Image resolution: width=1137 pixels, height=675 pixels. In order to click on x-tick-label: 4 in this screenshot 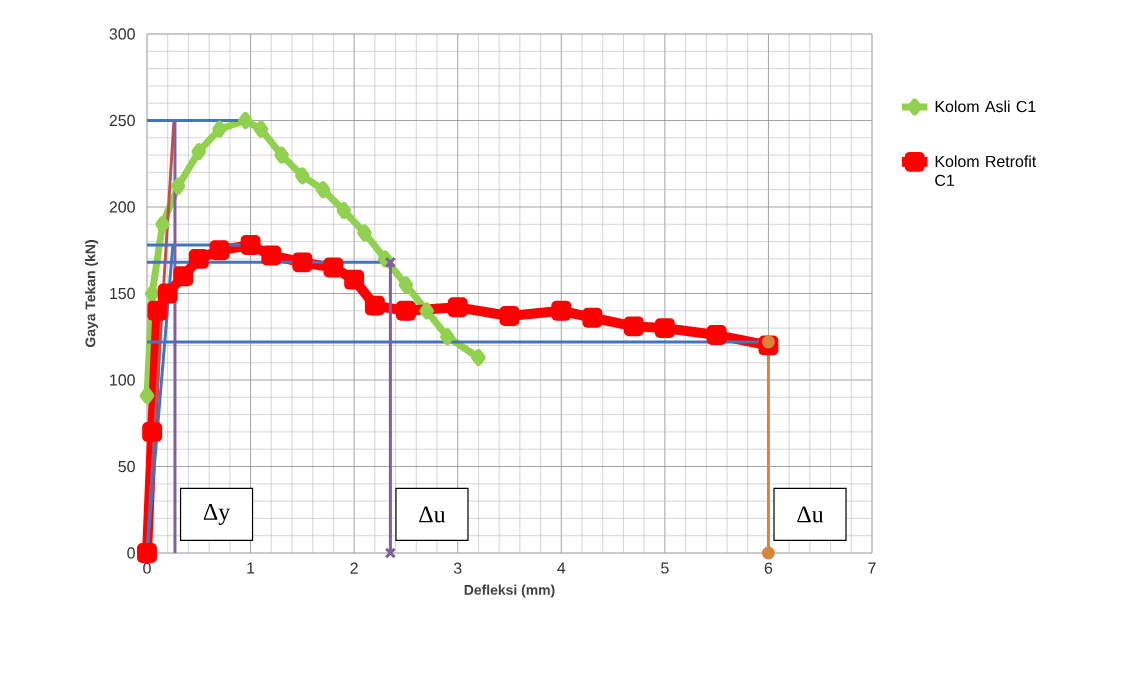, I will do `click(561, 568)`.